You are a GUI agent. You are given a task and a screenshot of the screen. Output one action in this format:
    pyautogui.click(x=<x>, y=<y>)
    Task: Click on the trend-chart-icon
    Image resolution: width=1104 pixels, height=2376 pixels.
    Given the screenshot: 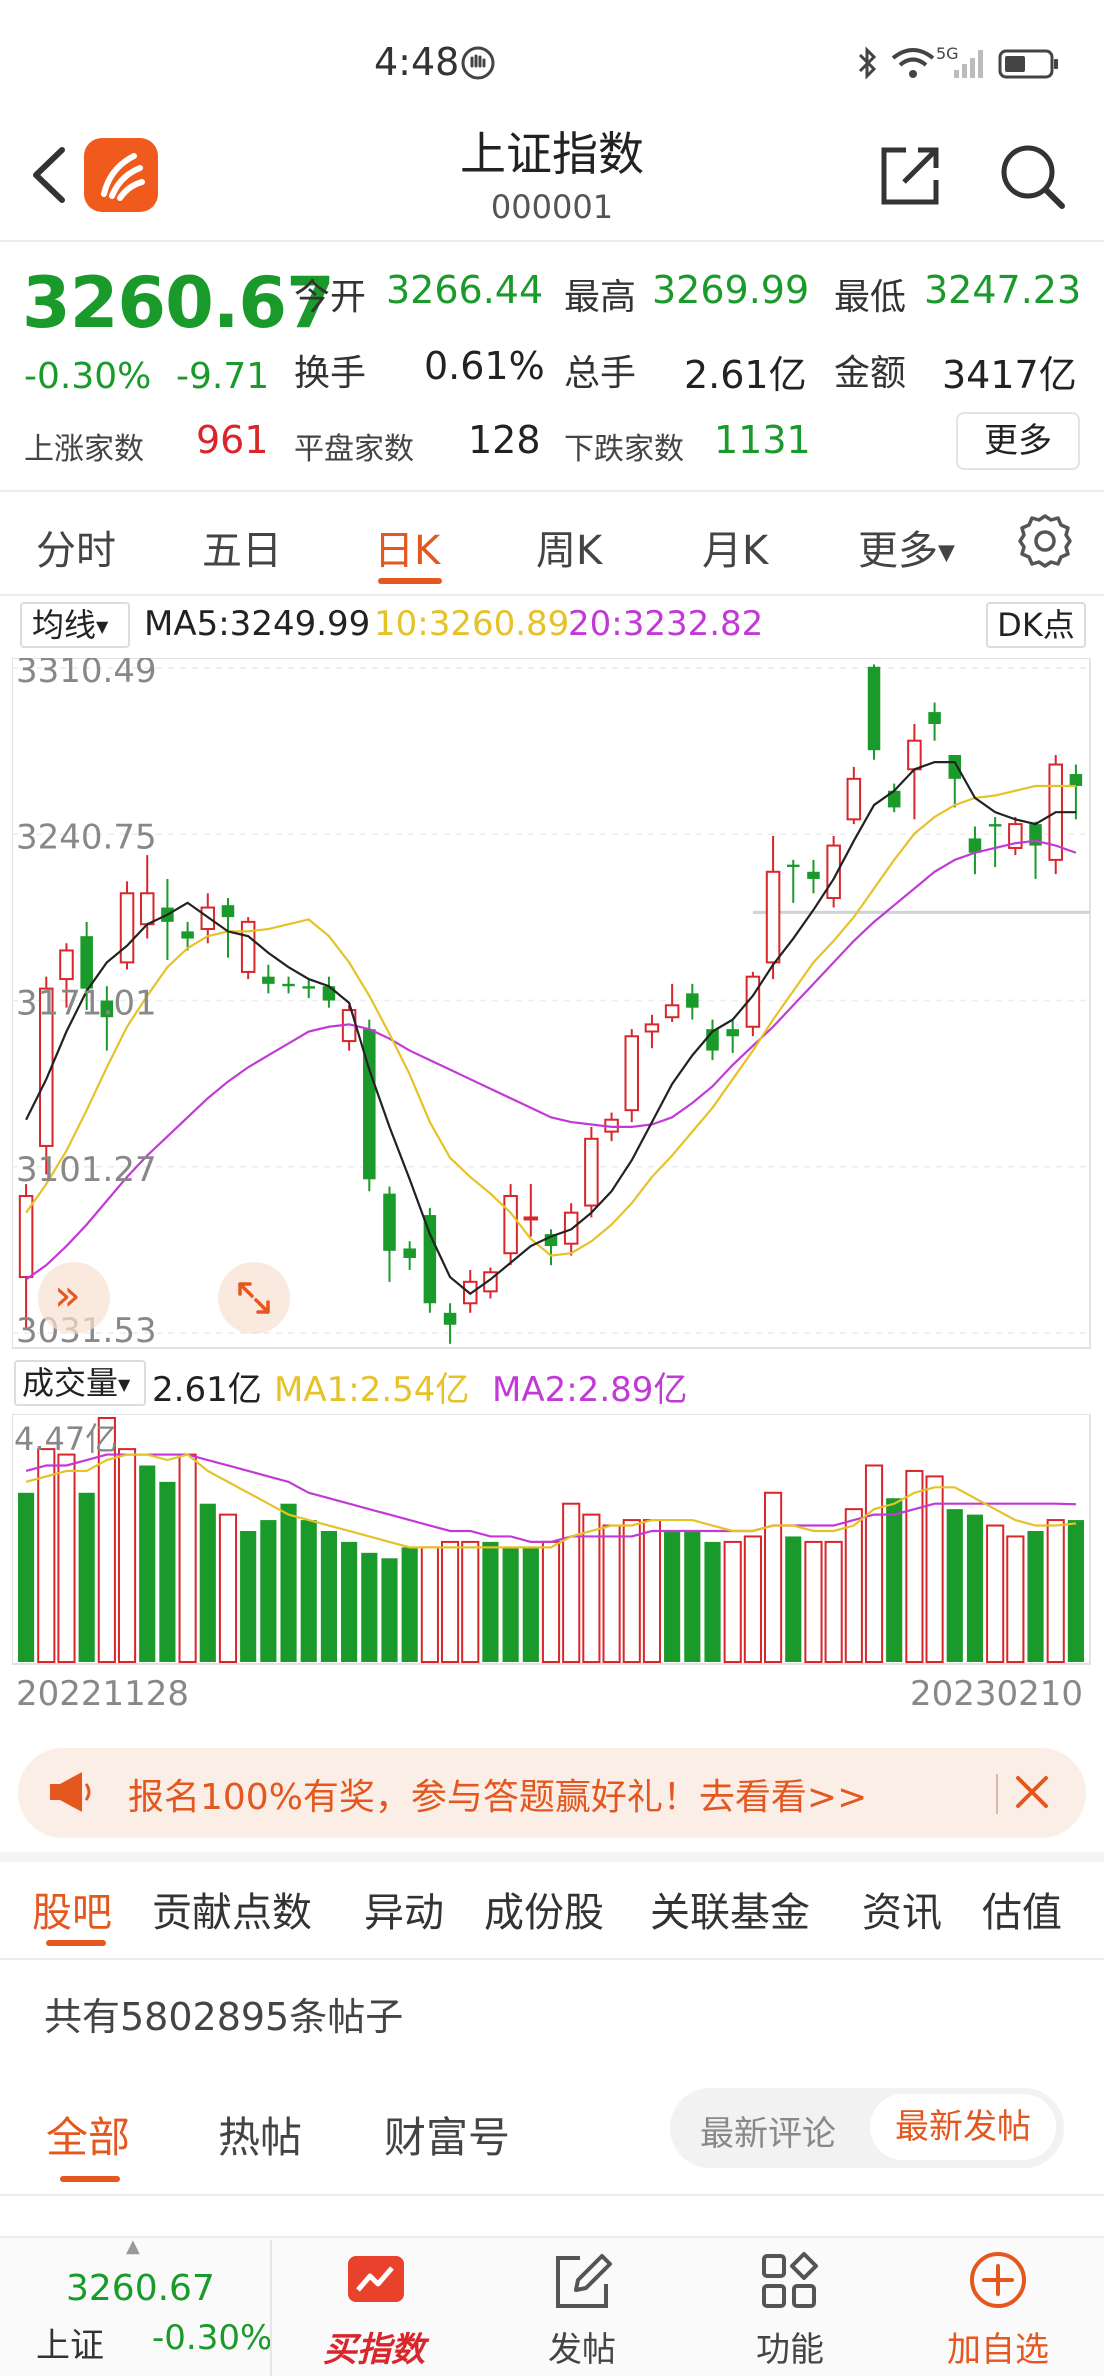 What is the action you would take?
    pyautogui.click(x=376, y=2282)
    